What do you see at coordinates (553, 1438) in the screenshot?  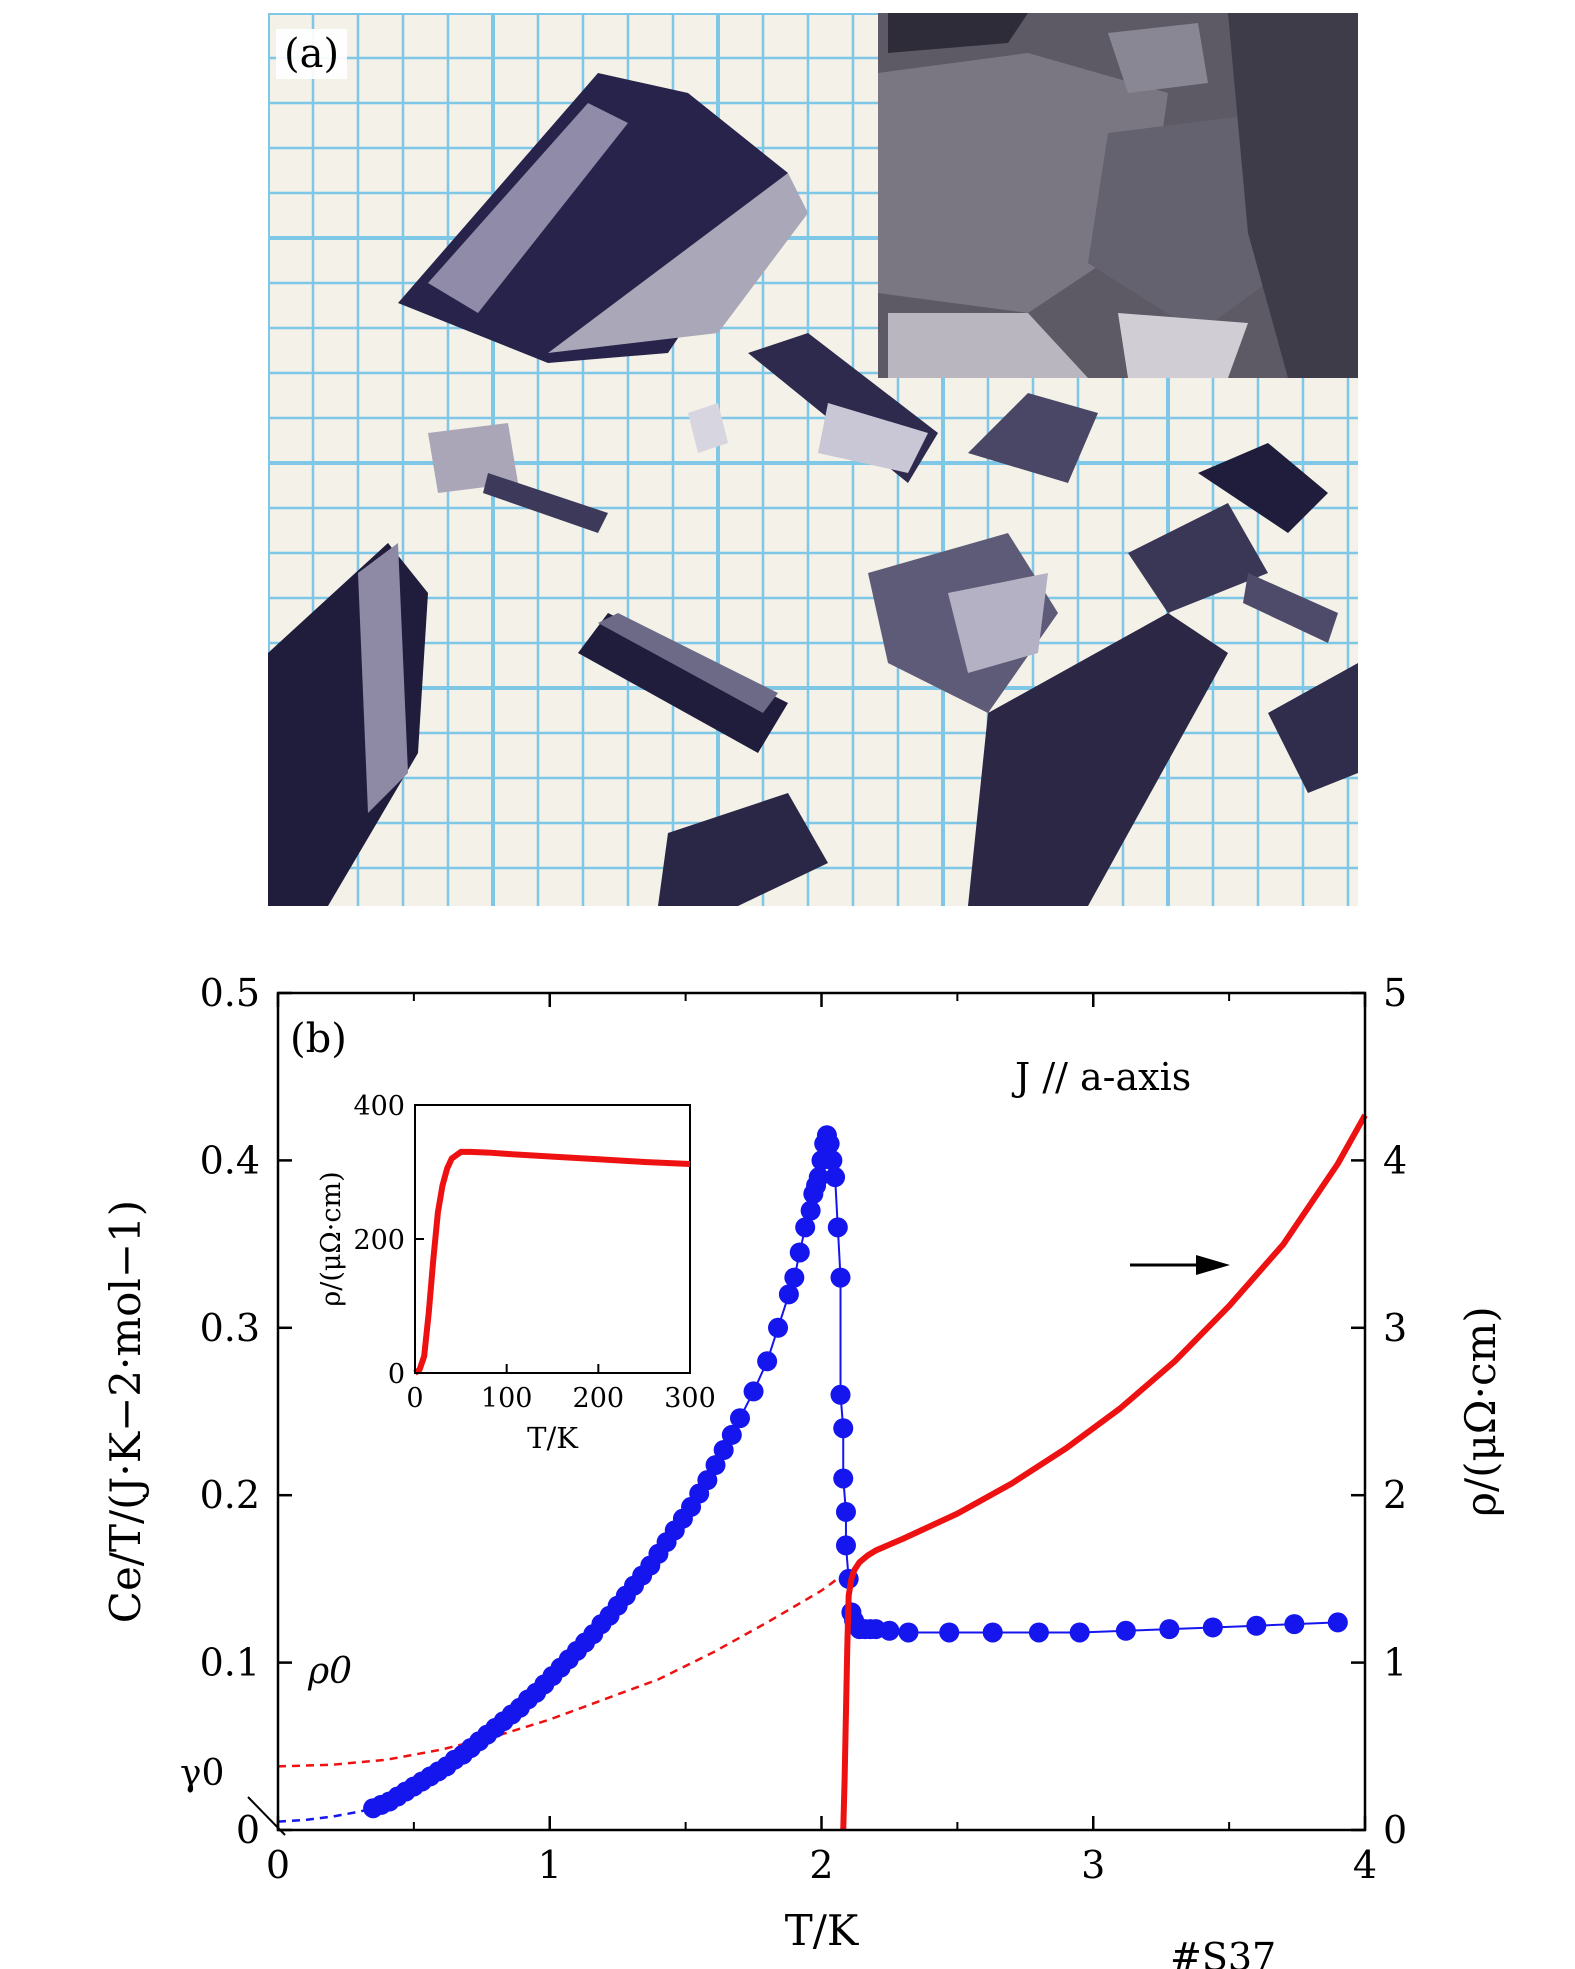 I see `inset-x-axis-label: T/K` at bounding box center [553, 1438].